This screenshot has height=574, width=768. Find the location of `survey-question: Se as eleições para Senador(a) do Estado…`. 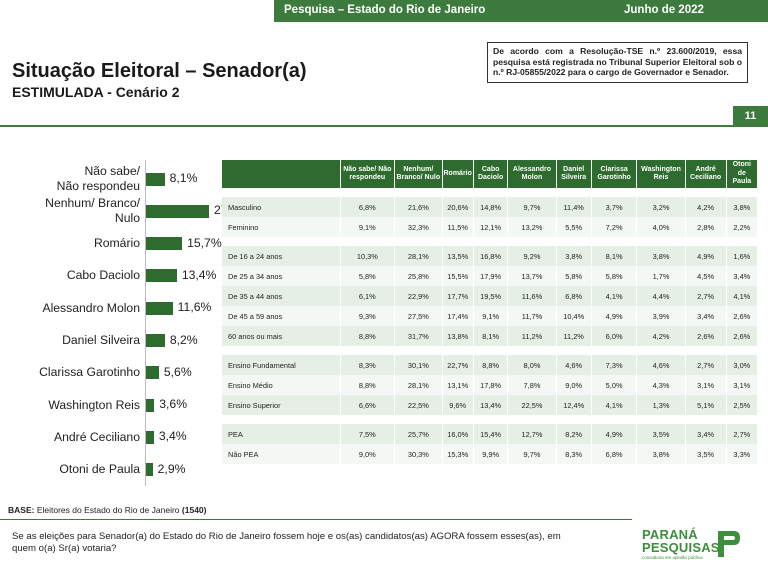

survey-question: Se as eleições para Senador(a) do Estado… is located at coordinates (286, 542).